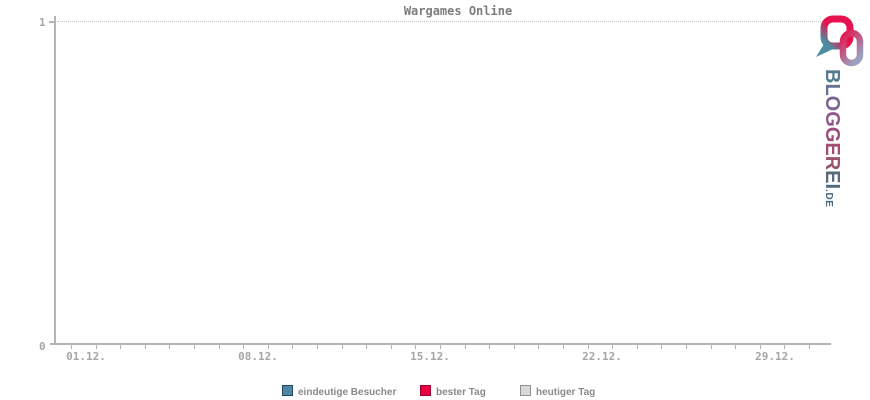 This screenshot has height=400, width=870. What do you see at coordinates (832, 163) in the screenshot?
I see `logo-letter: R` at bounding box center [832, 163].